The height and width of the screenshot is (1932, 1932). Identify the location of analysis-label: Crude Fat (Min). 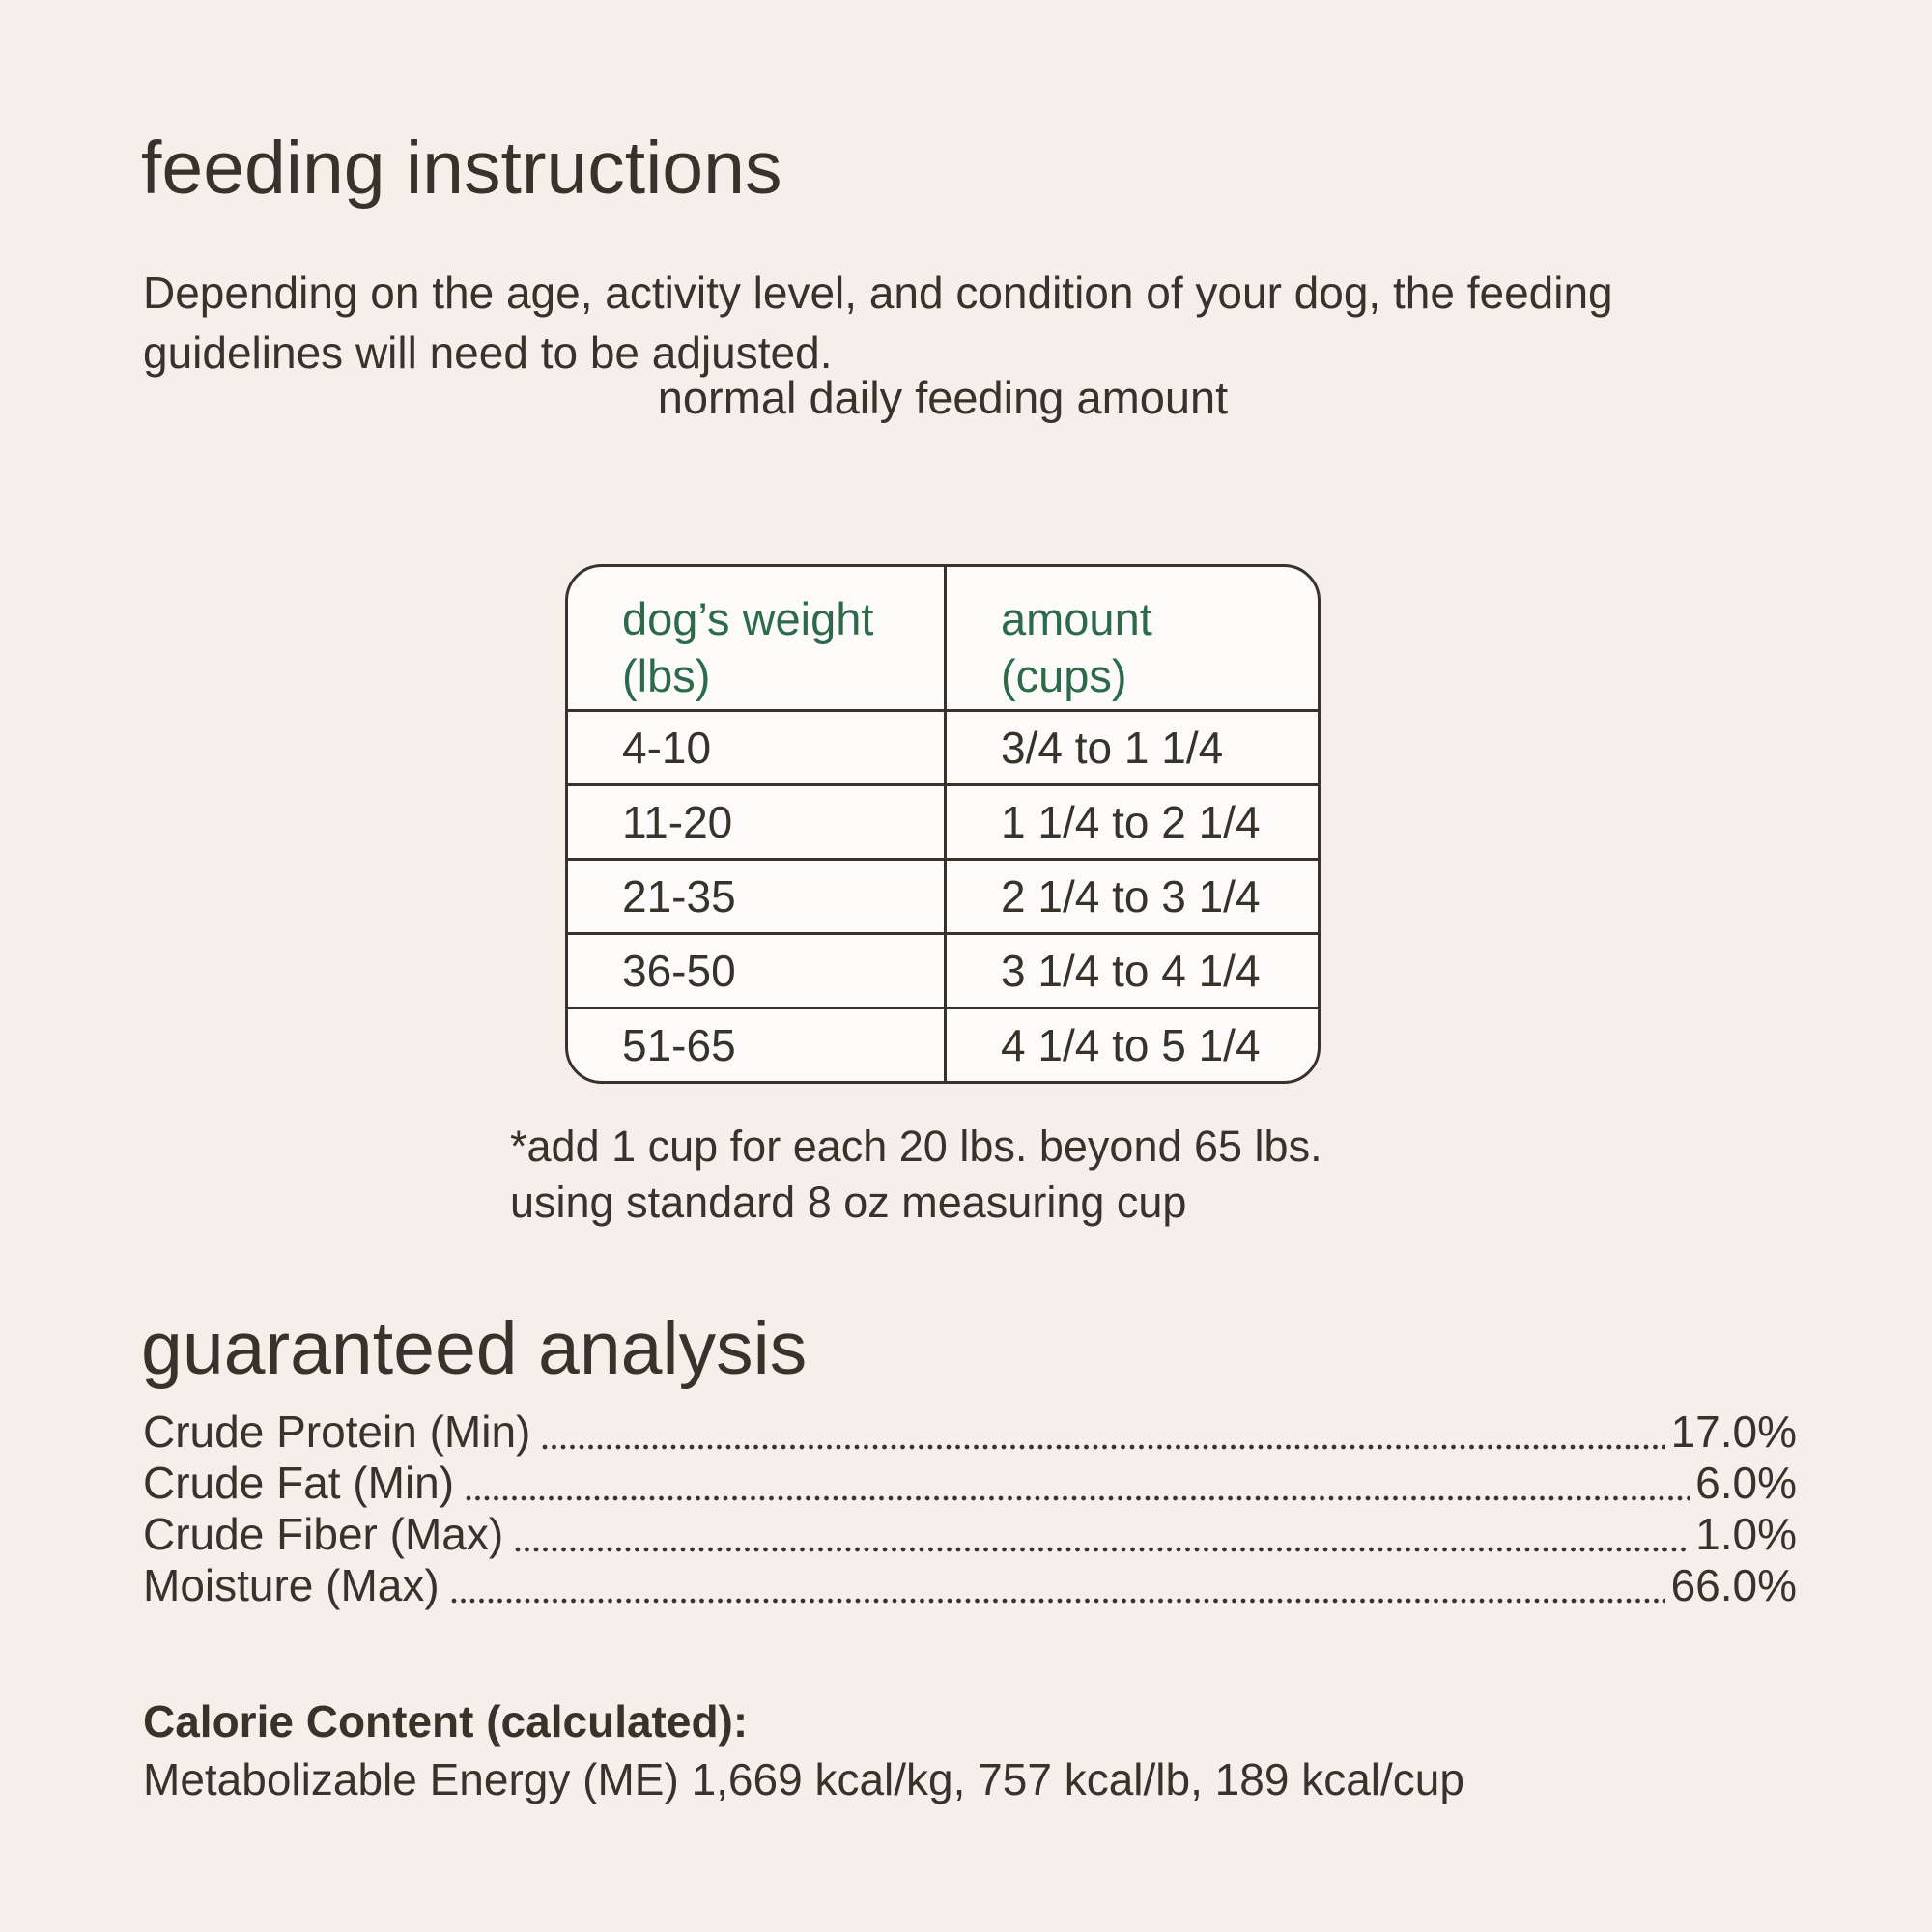
(299, 1483).